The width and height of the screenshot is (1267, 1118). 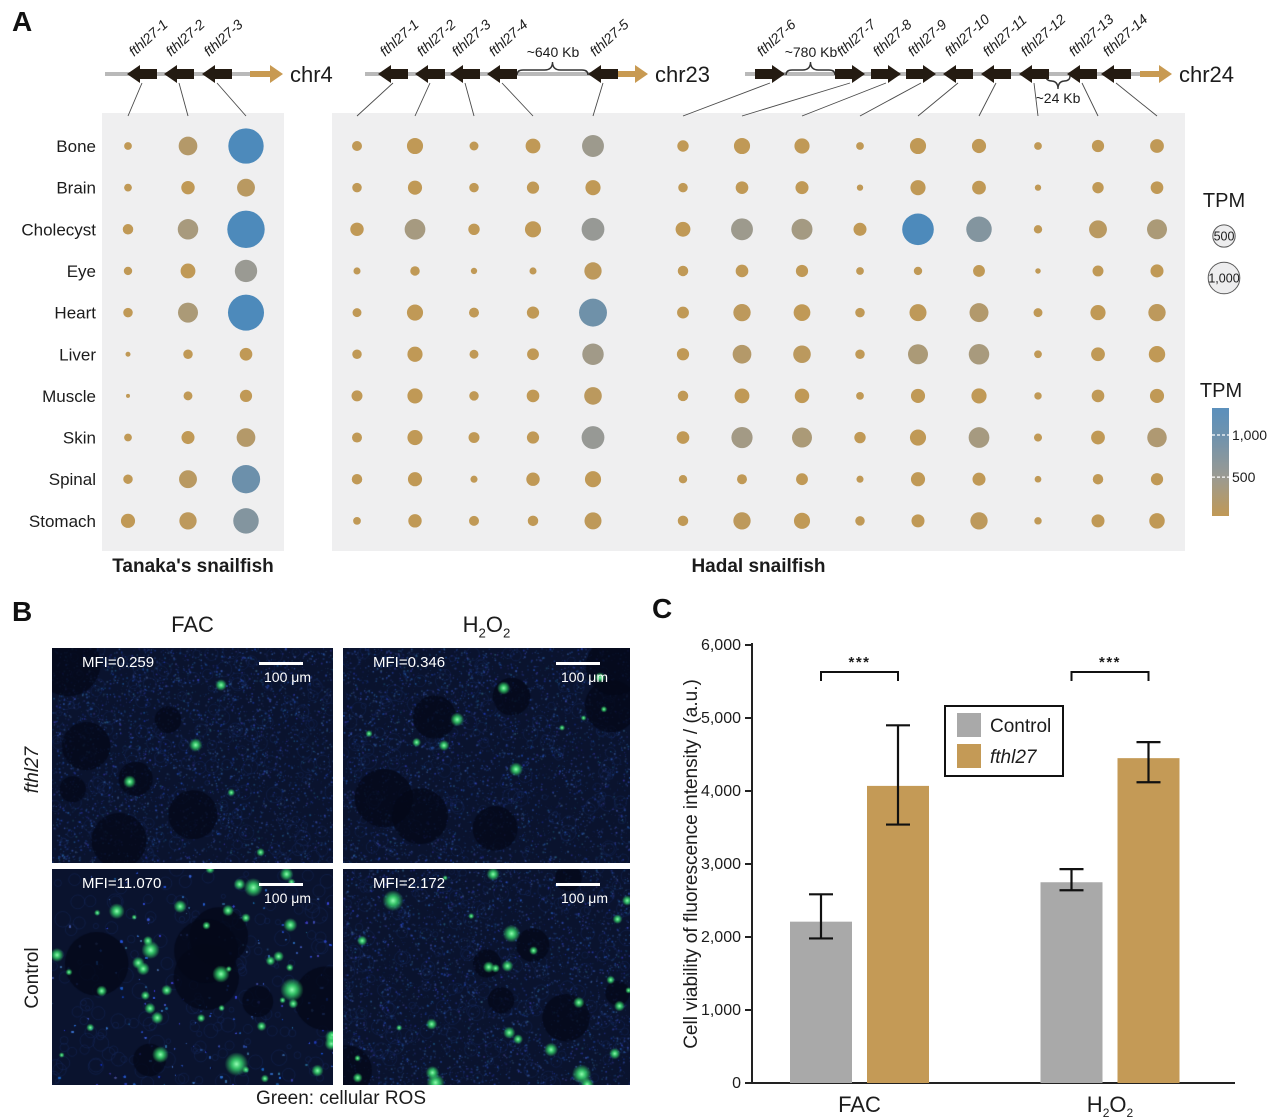 What do you see at coordinates (1110, 1105) in the screenshot?
I see `x-category-label: H2O2` at bounding box center [1110, 1105].